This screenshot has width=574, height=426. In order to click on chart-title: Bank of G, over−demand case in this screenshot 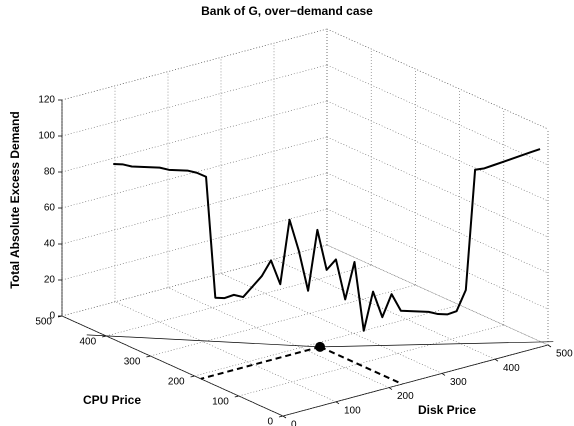, I will do `click(287, 11)`.